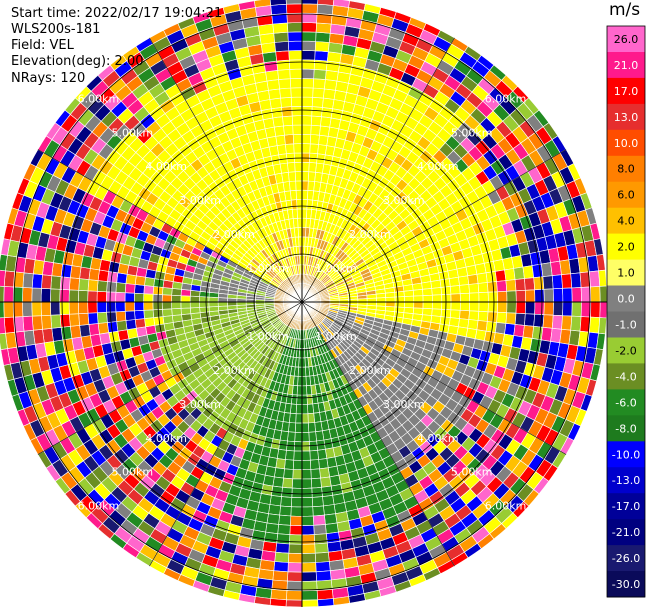  I want to click on colorbar-tick-label: 4.0, so click(626, 221).